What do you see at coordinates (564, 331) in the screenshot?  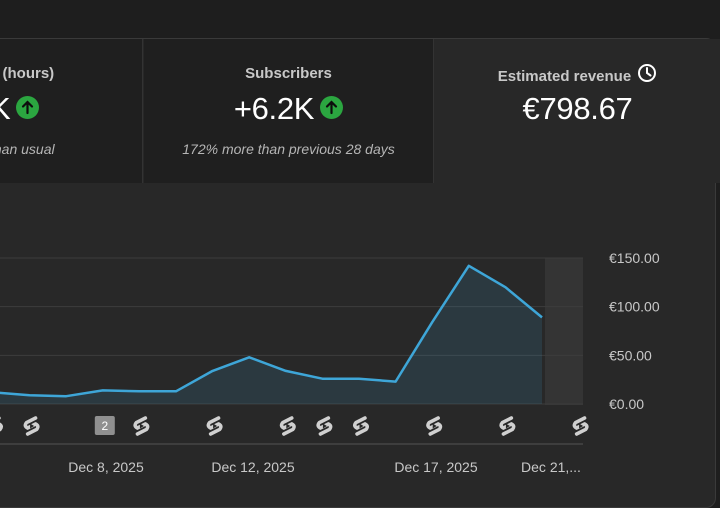 I see `chart-hover-band` at bounding box center [564, 331].